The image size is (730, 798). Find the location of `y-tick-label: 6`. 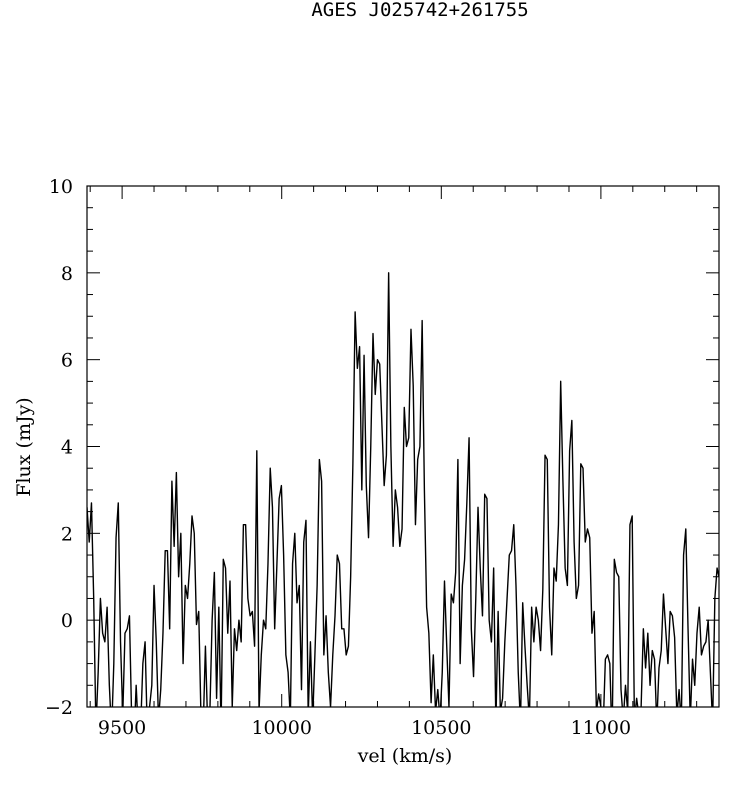

y-tick-label: 6 is located at coordinates (67, 361).